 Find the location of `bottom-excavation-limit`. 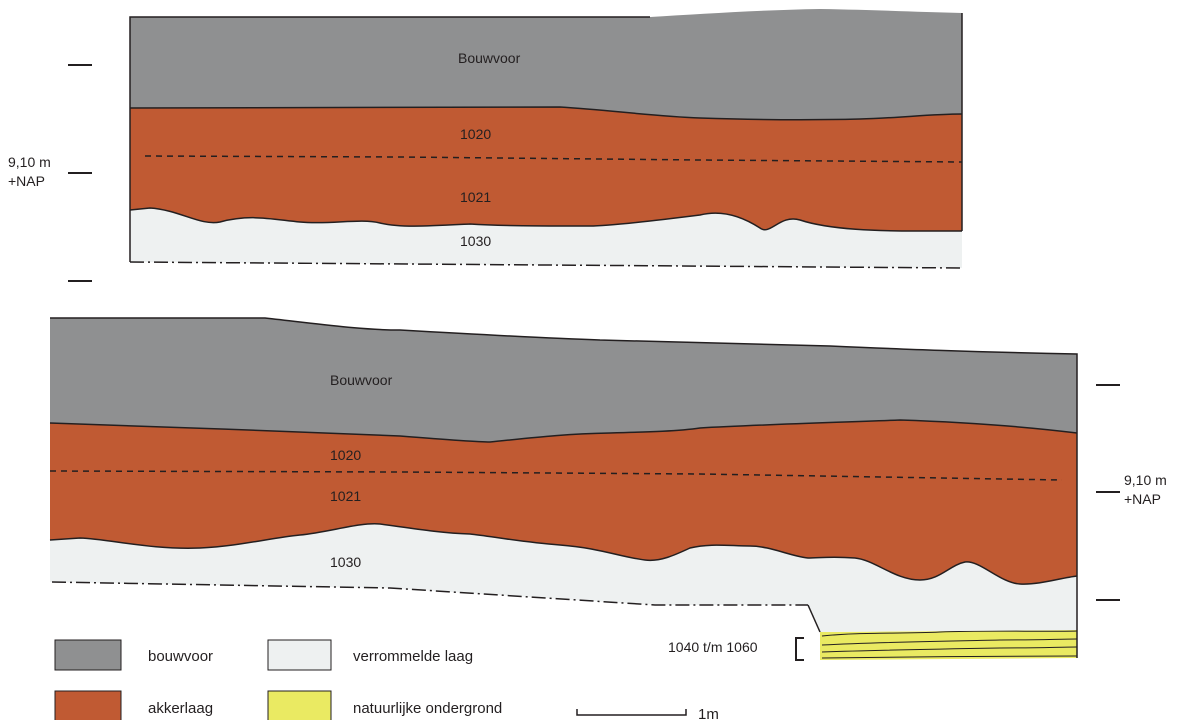

bottom-excavation-limit is located at coordinates (429, 593).